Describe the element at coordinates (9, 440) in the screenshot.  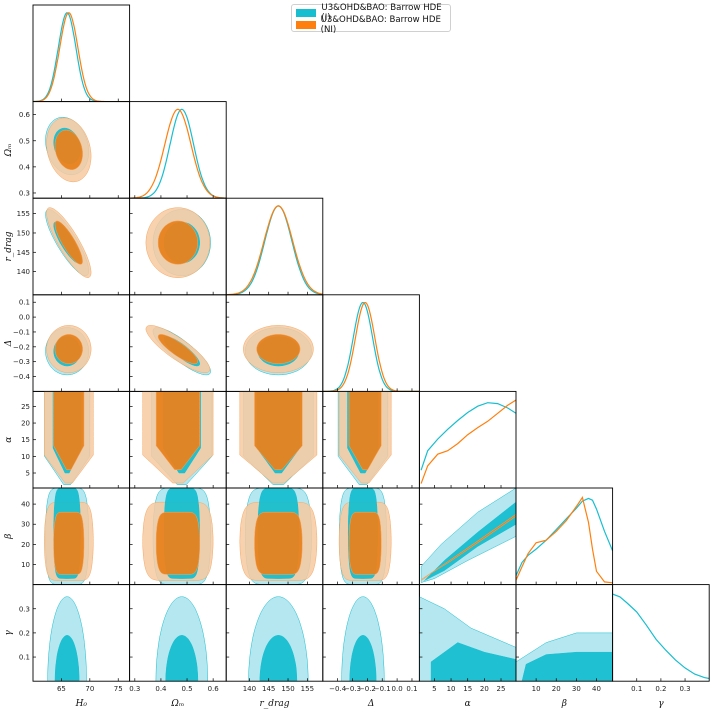
I see `axis-label-y-alpha: α` at that location.